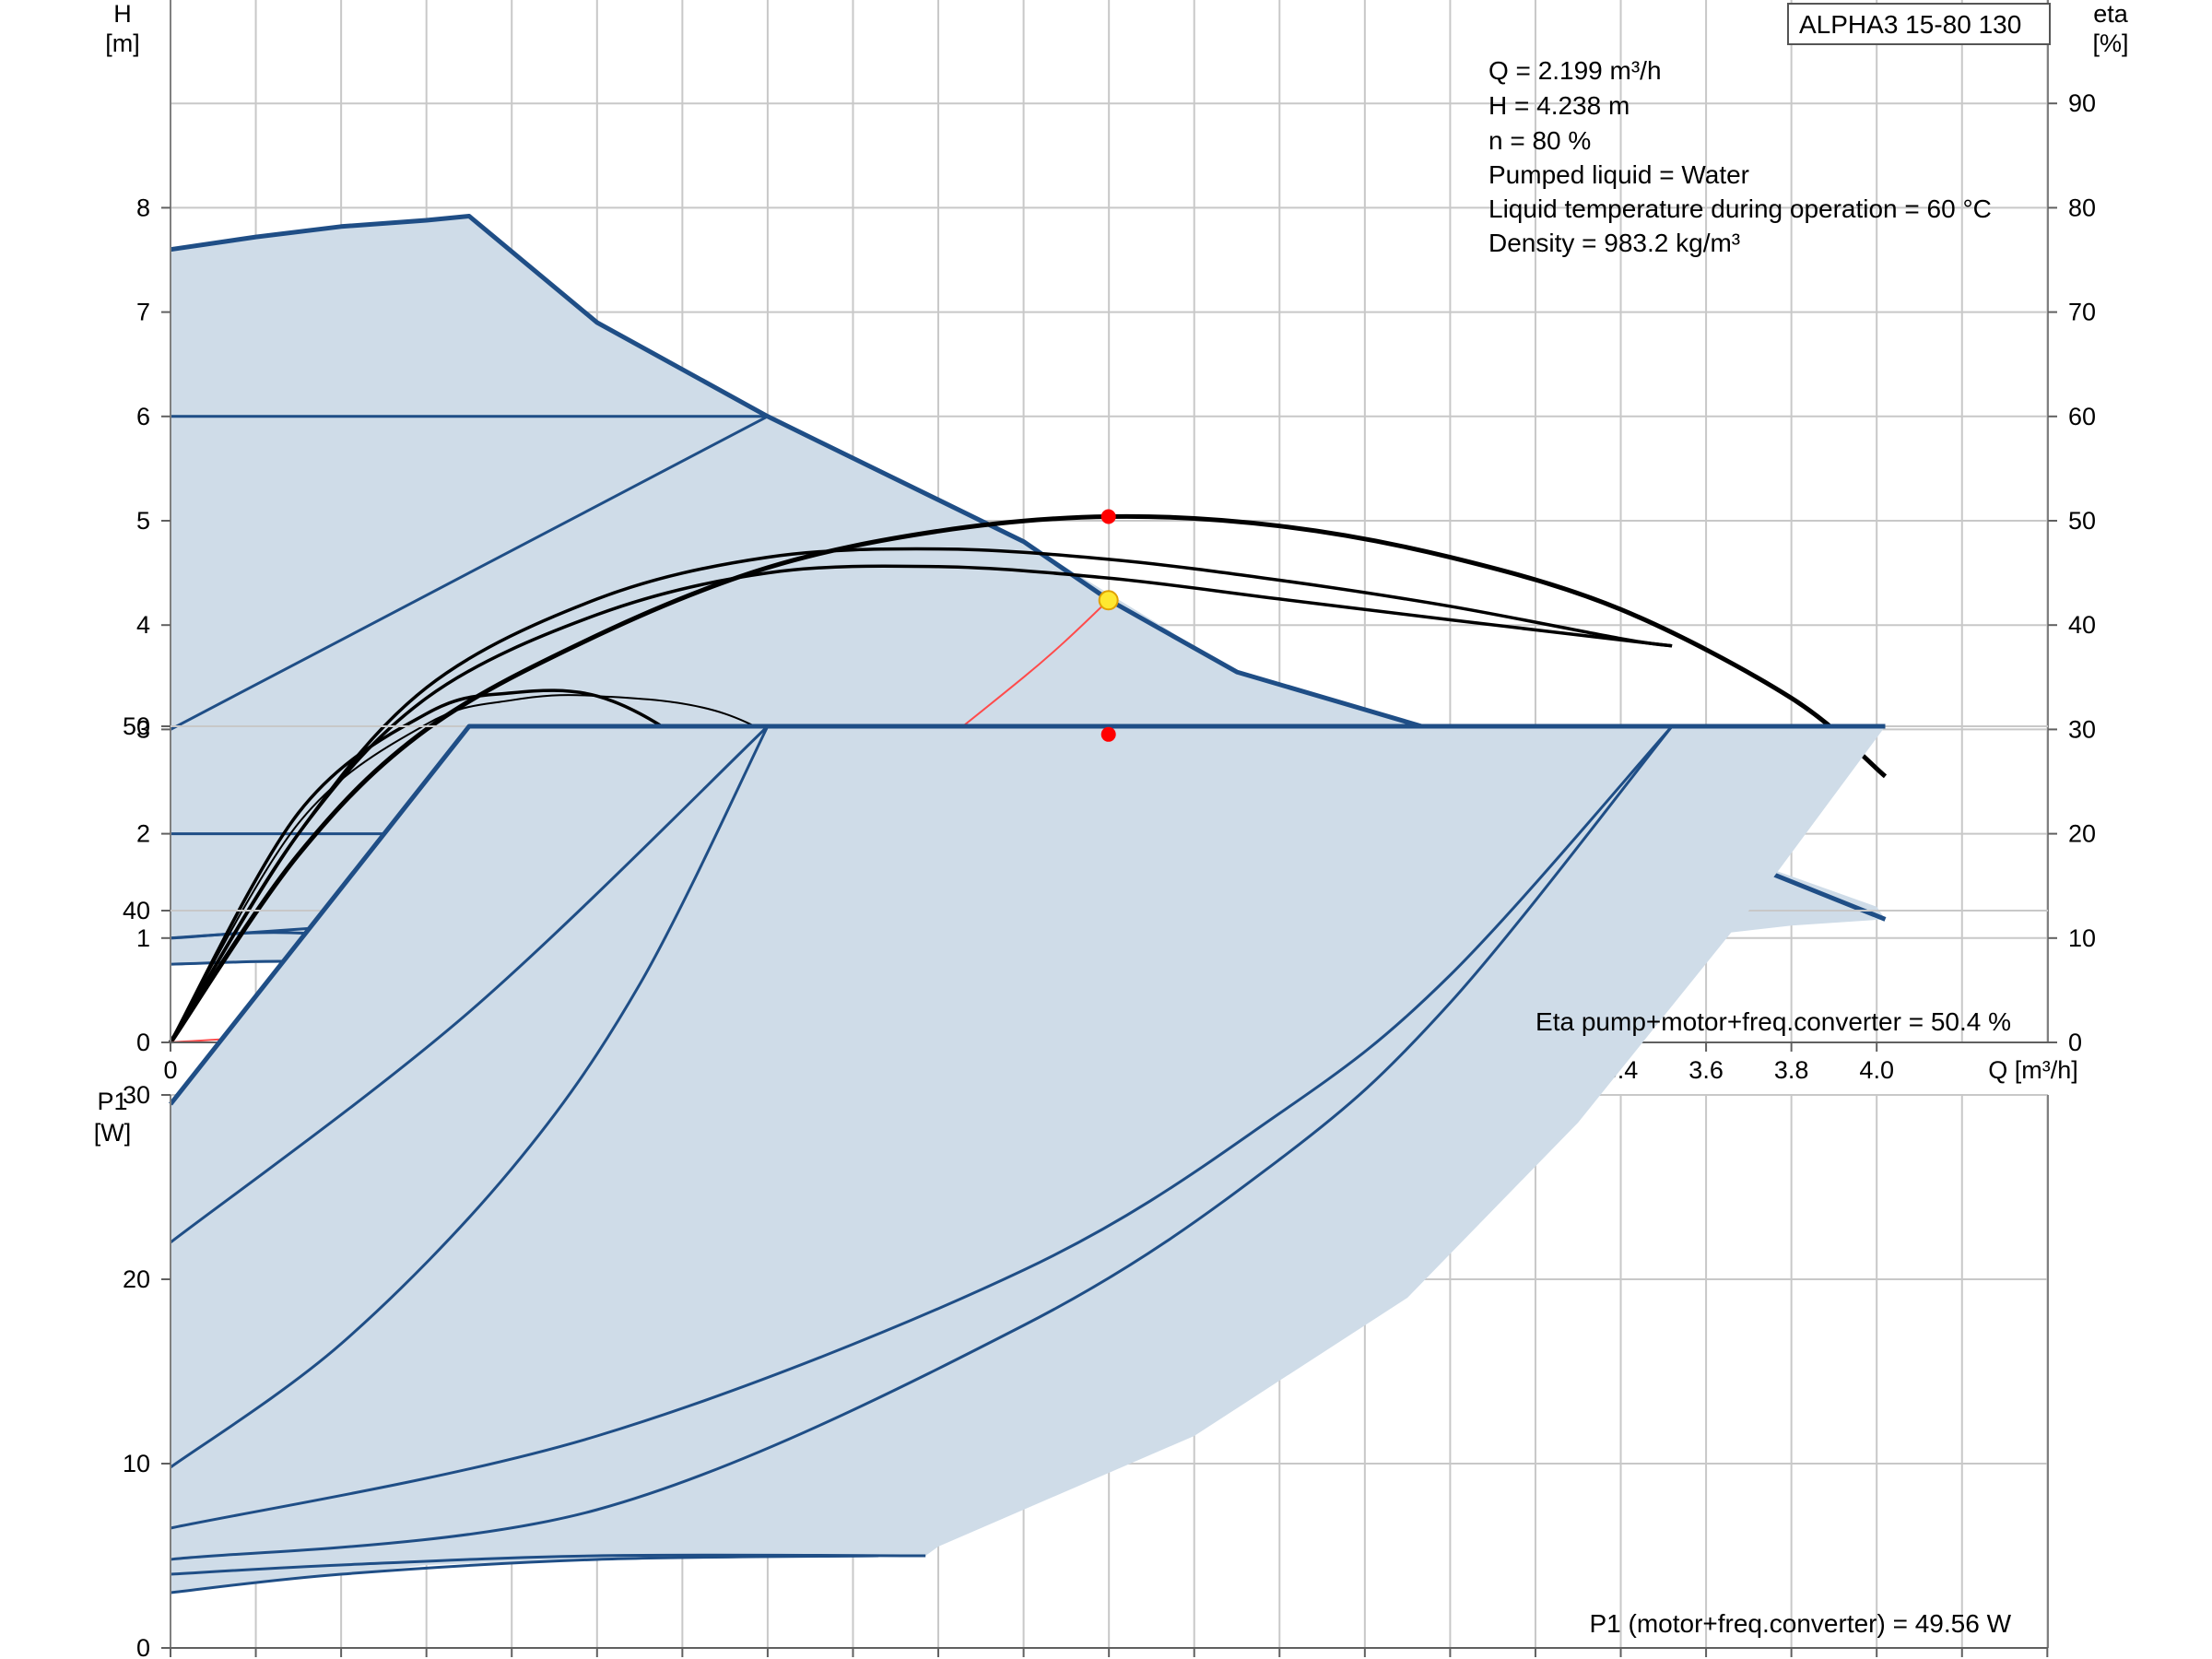  What do you see at coordinates (2082, 625) in the screenshot?
I see `y2-tick-label: 40` at bounding box center [2082, 625].